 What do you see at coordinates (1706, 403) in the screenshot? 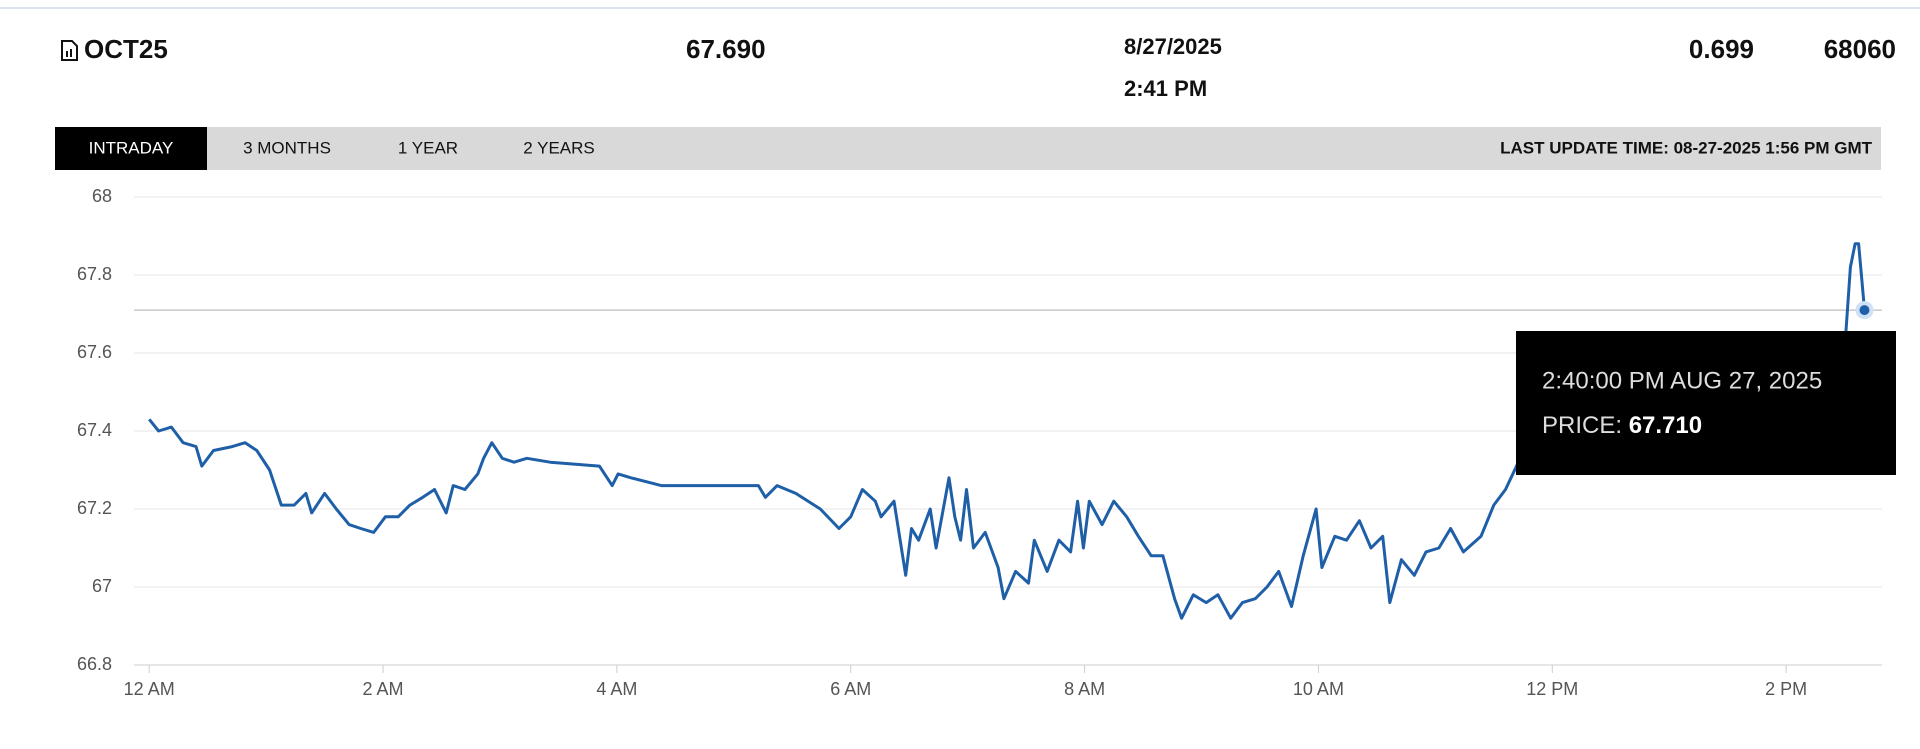
I see `tooltip` at bounding box center [1706, 403].